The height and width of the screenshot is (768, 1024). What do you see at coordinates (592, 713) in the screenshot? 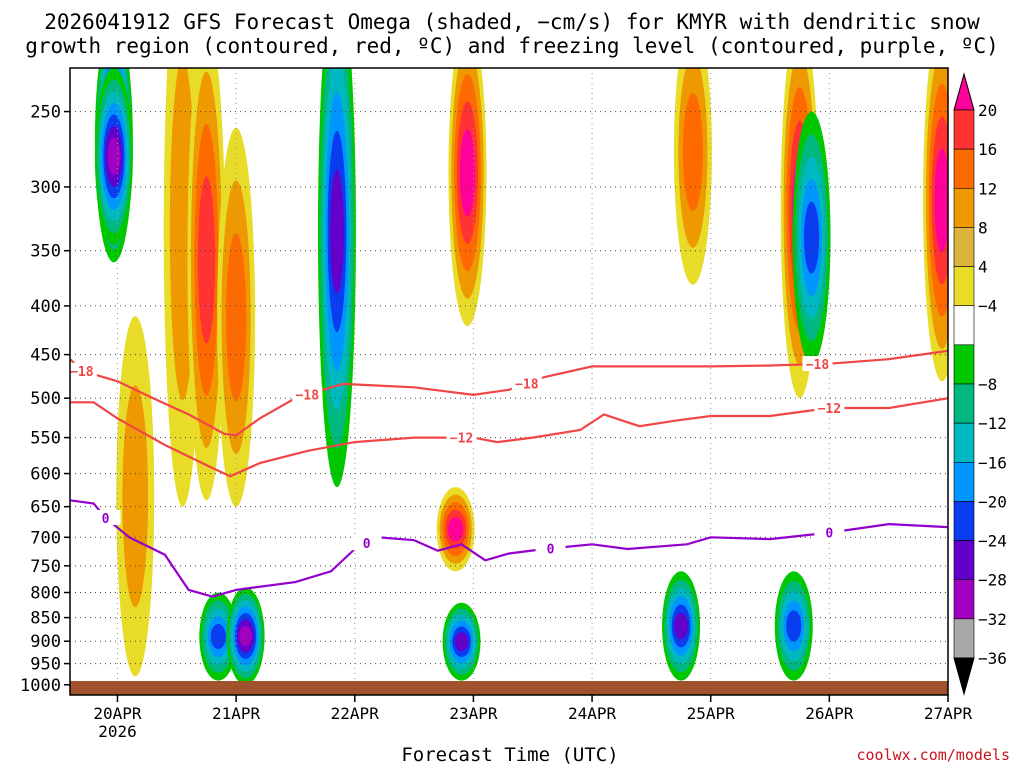
I see `x-tick-label-24APR: 24APR` at bounding box center [592, 713].